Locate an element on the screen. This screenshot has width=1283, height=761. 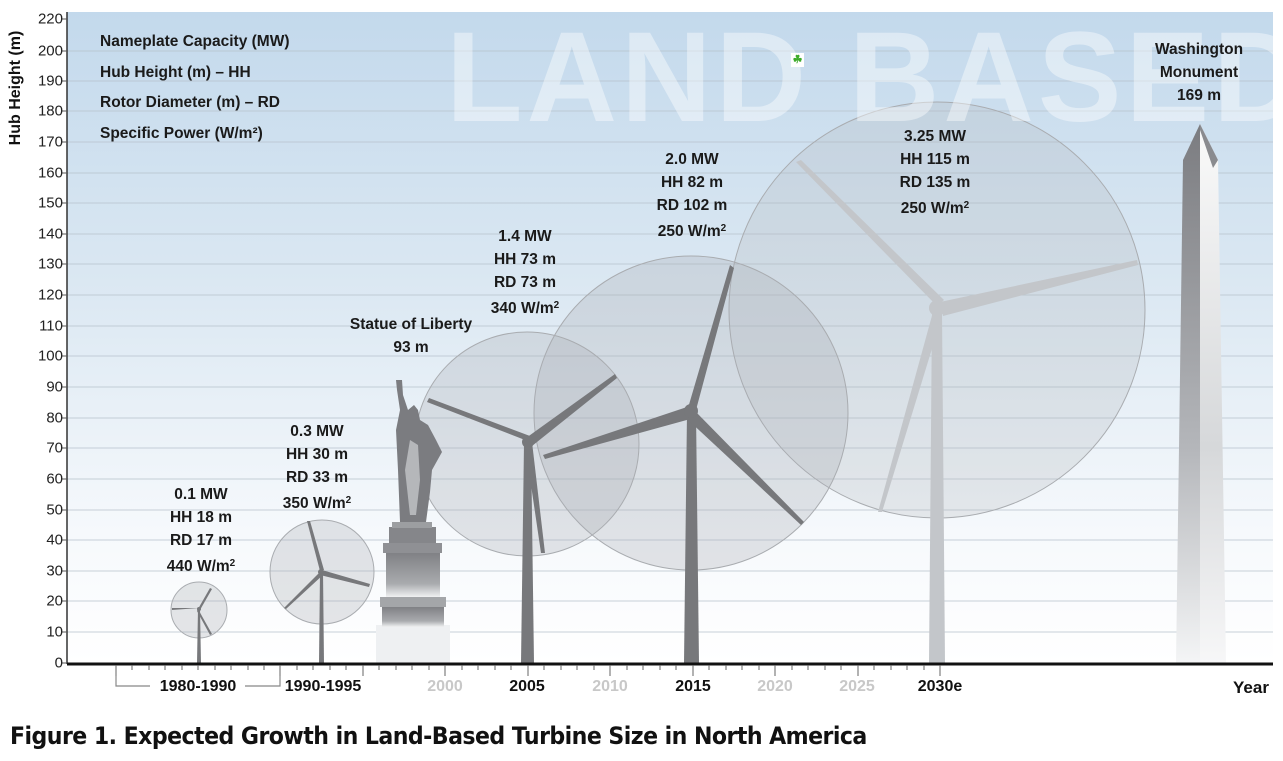
watermark: LAND BASED is located at coordinates (864, 77).